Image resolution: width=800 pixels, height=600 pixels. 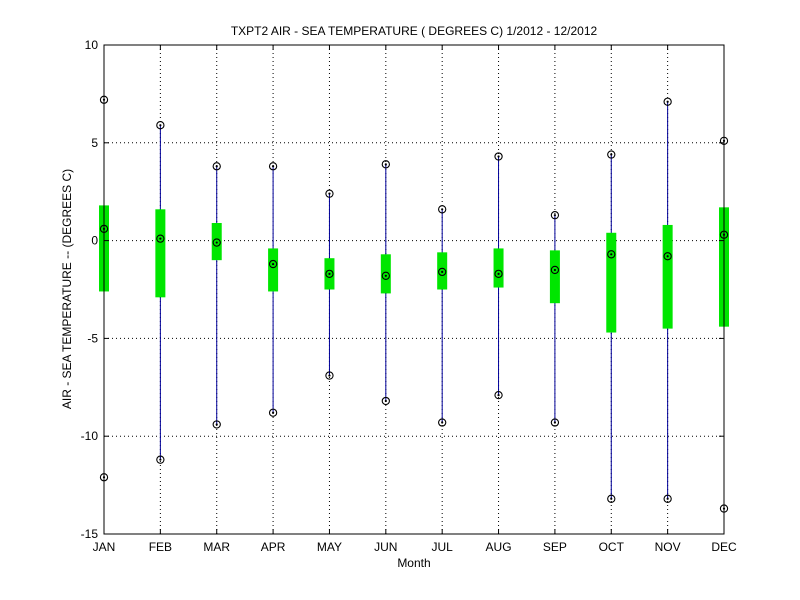 What do you see at coordinates (555, 547) in the screenshot?
I see `x-tick-label: SEP` at bounding box center [555, 547].